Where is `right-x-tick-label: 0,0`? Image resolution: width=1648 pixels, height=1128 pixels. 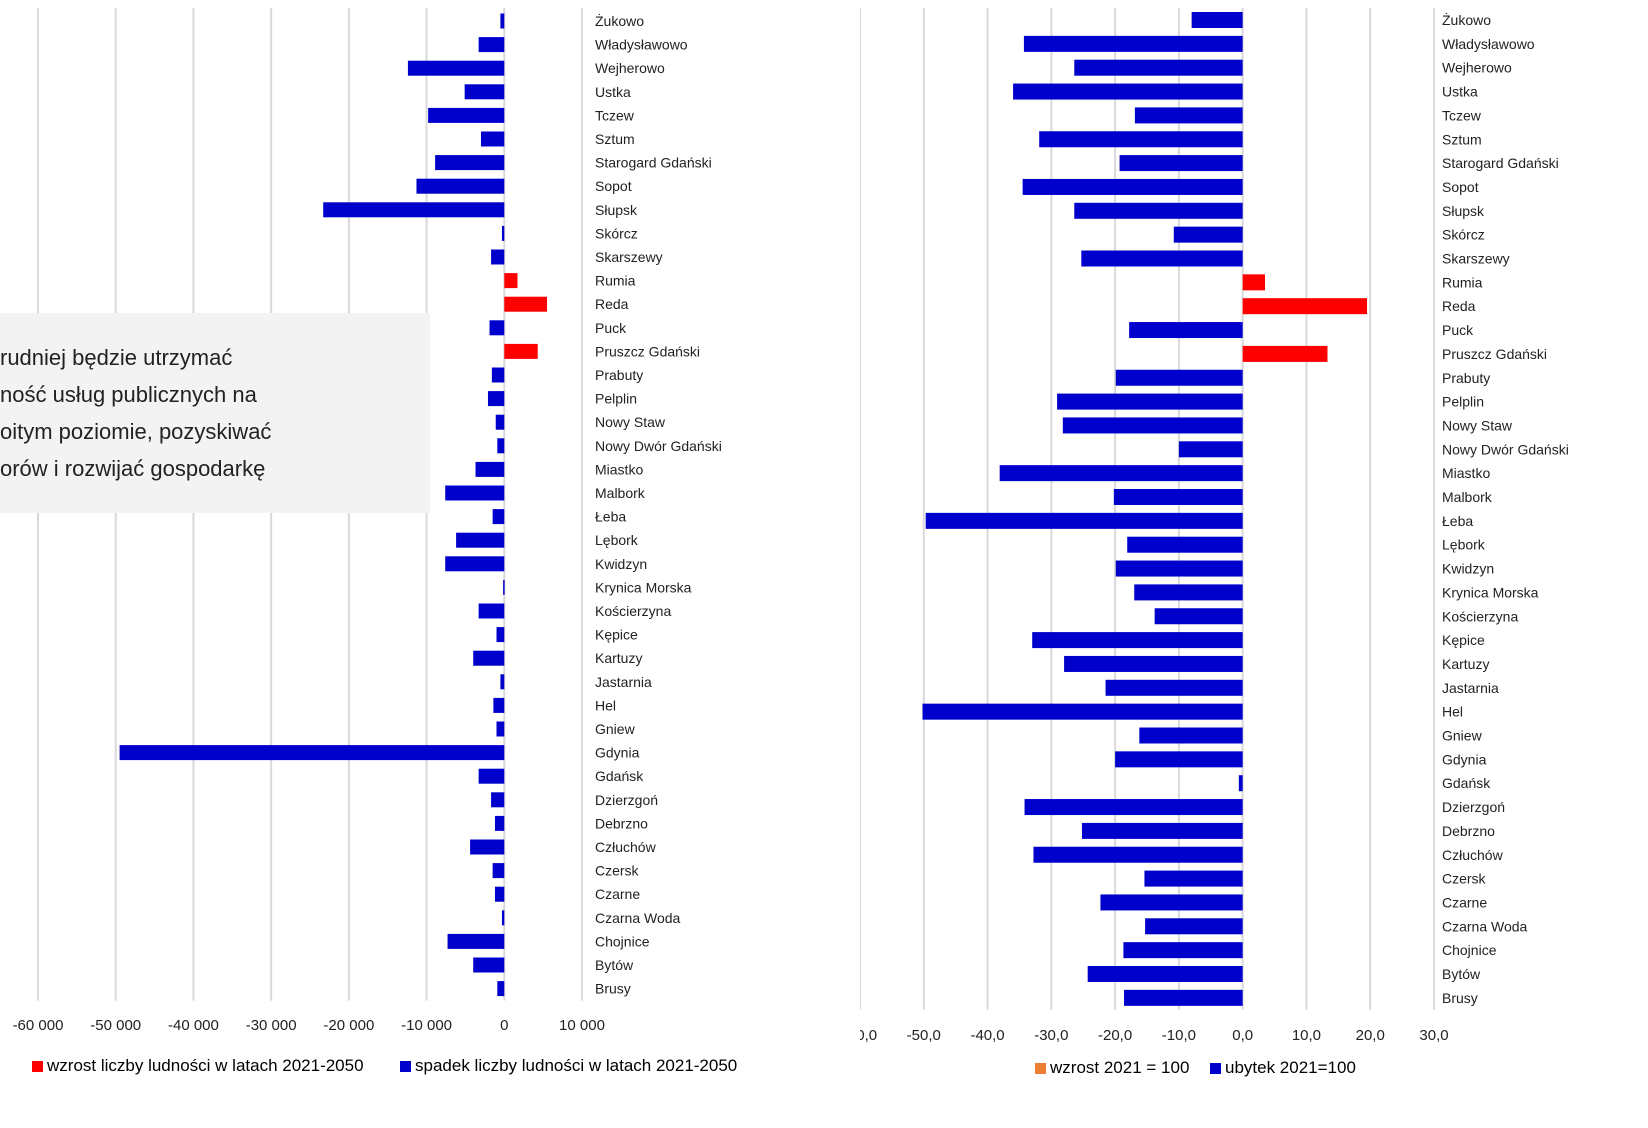
right-x-tick-label: 0,0 is located at coordinates (1242, 1035).